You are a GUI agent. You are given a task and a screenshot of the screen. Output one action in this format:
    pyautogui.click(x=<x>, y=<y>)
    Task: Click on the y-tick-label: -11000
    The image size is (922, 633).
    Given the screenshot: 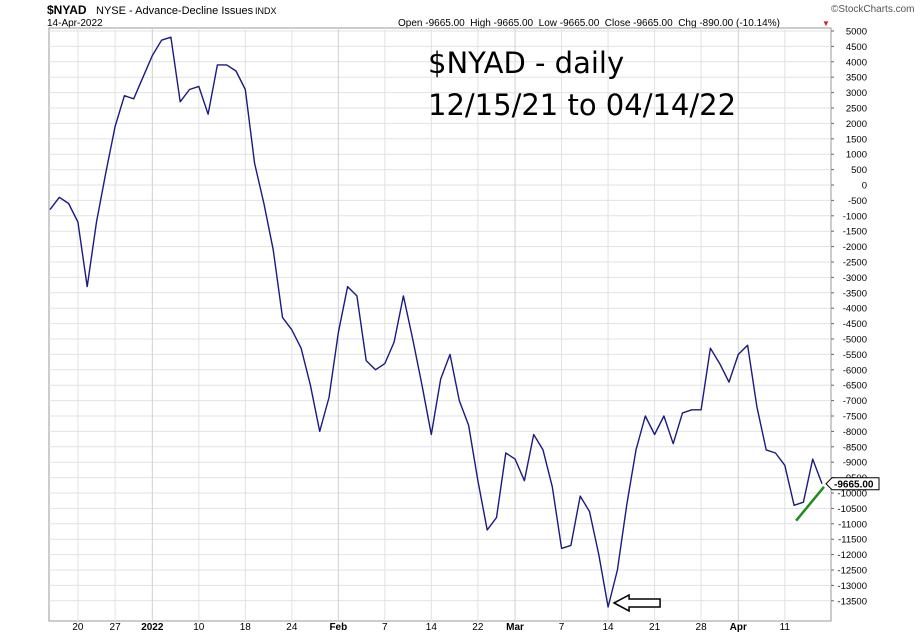 What is the action you would take?
    pyautogui.click(x=852, y=524)
    